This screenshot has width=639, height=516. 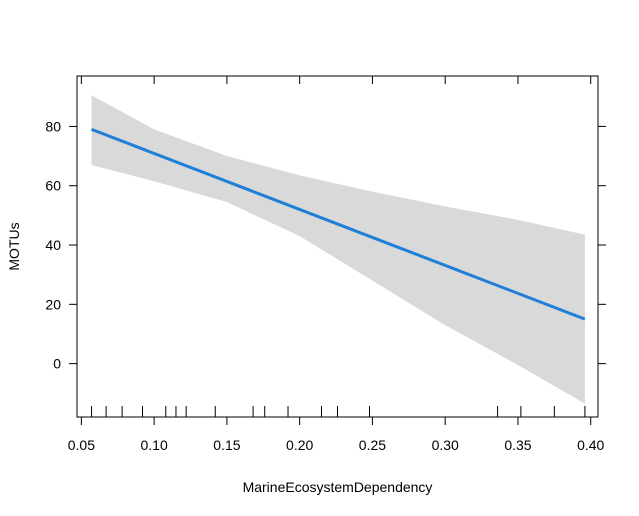 What do you see at coordinates (14, 246) in the screenshot?
I see `y-axis-label: MOTUs` at bounding box center [14, 246].